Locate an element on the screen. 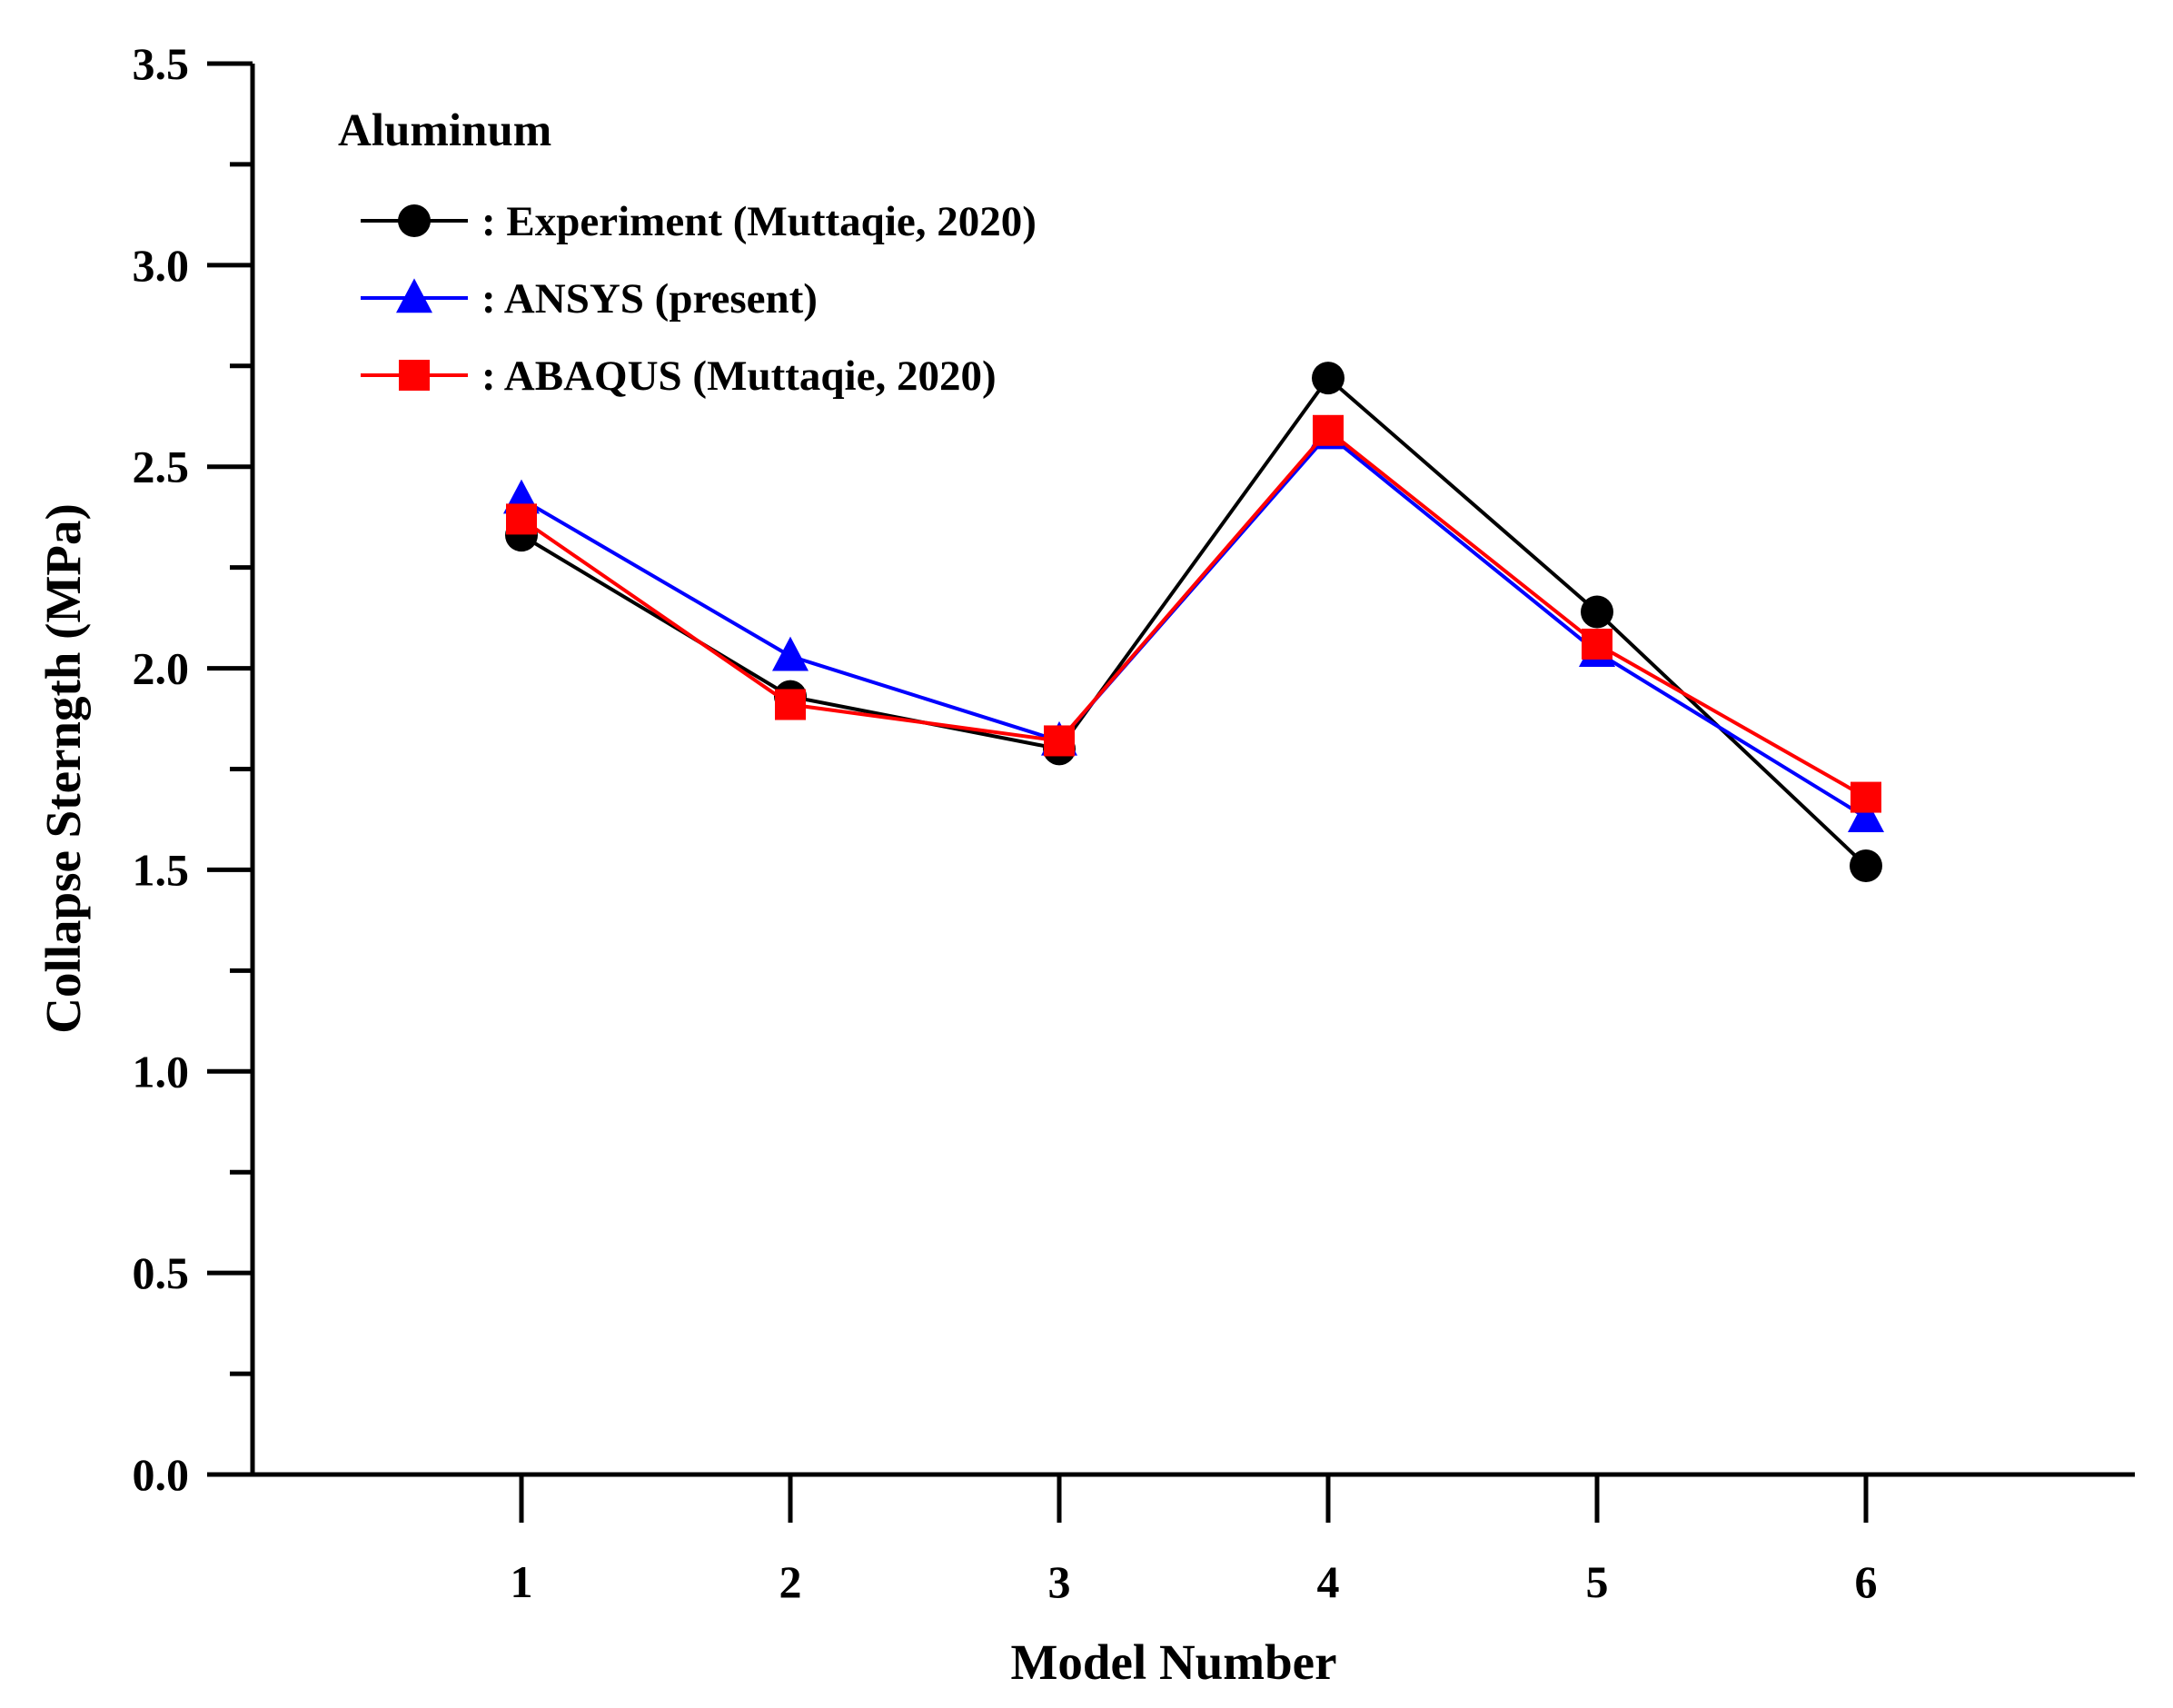 The width and height of the screenshot is (2173, 1708). legend-entry: : ANSYS (present) is located at coordinates (589, 299).